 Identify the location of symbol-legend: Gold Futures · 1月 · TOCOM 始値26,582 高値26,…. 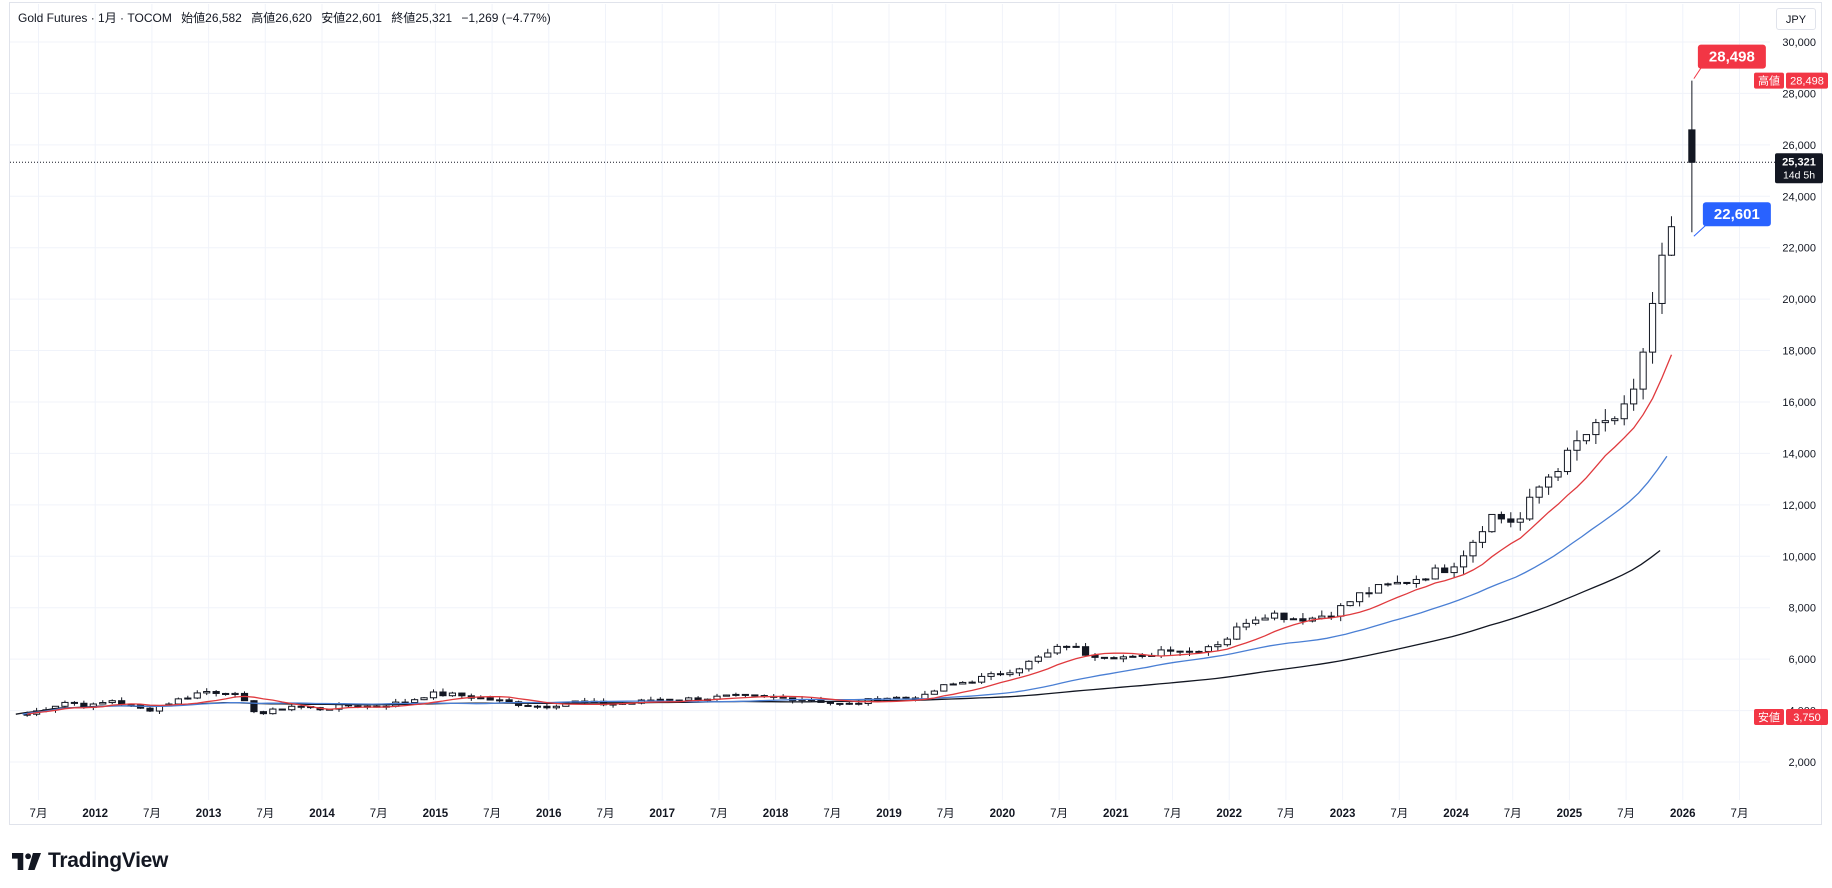
(287, 17).